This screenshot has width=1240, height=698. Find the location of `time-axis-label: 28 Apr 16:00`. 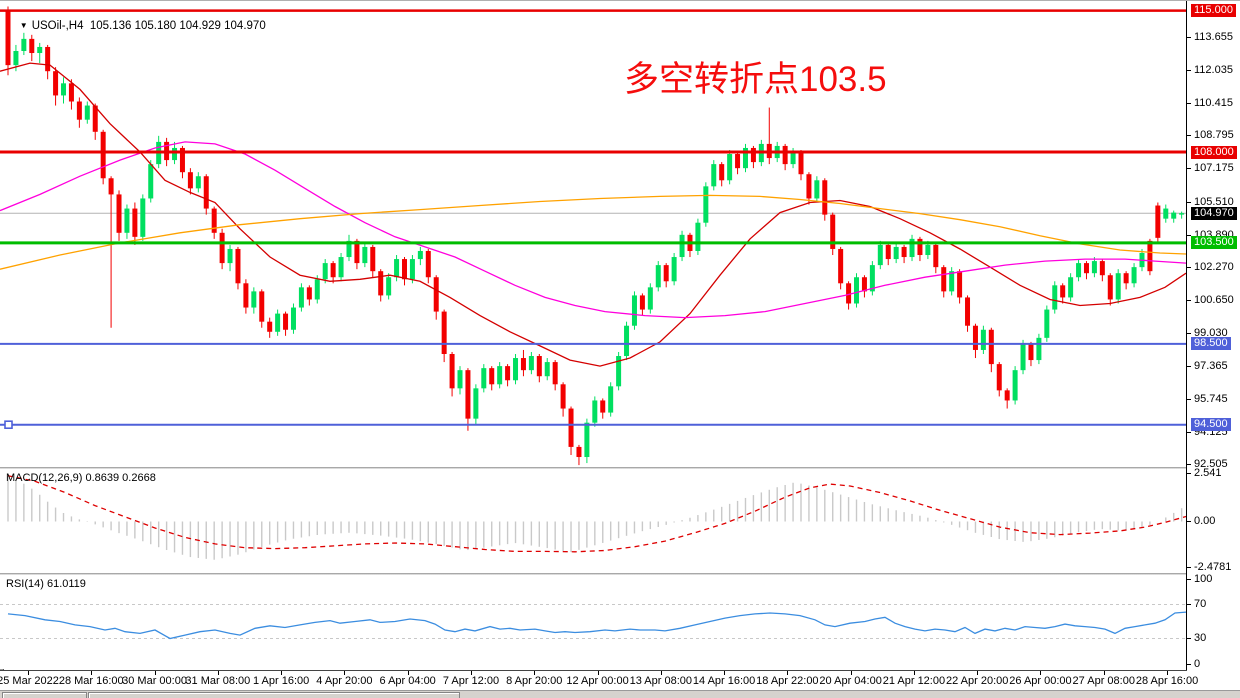

time-axis-label: 28 Apr 16:00 is located at coordinates (1167, 681).